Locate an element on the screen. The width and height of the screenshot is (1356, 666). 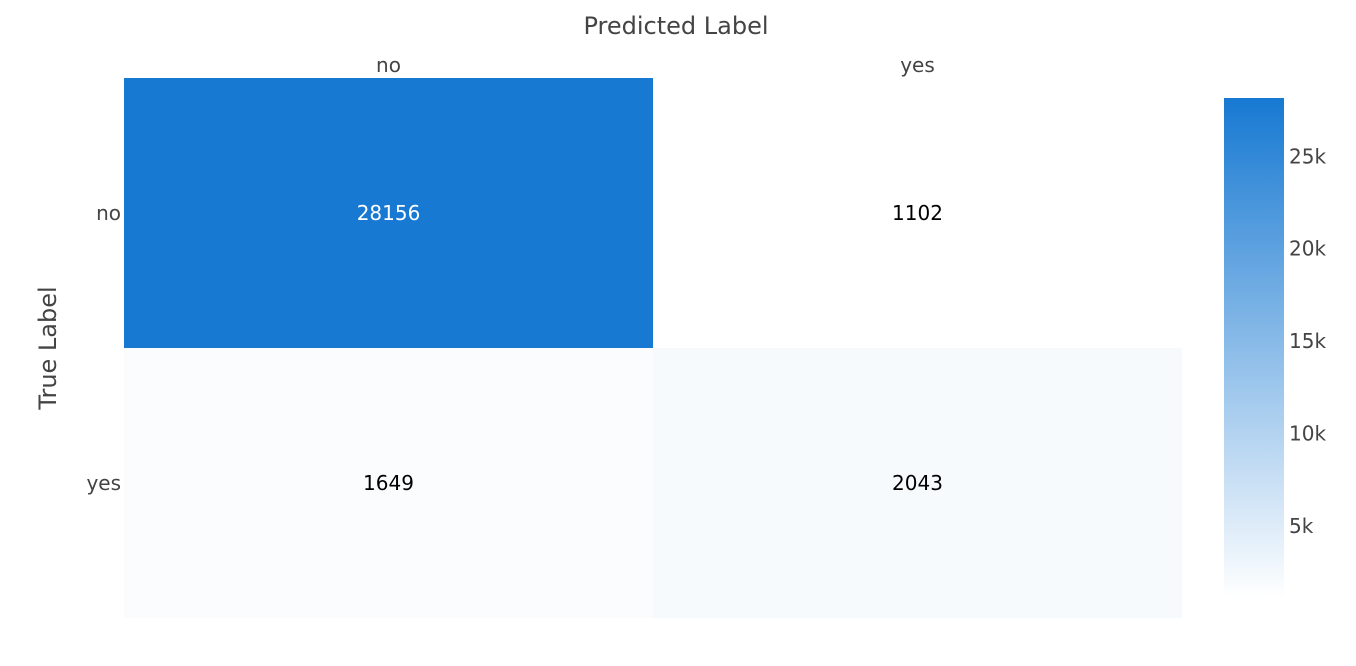
cell-value-label: 28156 is located at coordinates (389, 213).